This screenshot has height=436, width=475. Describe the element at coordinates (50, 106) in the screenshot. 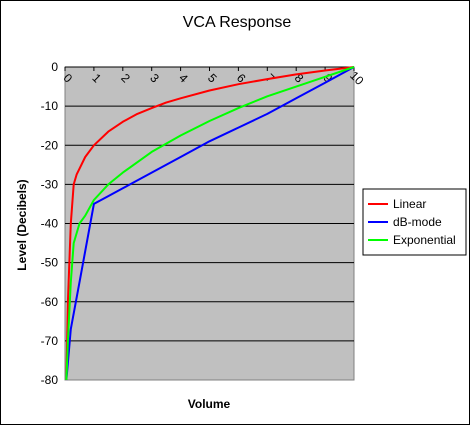

I see `y-tick-label: -10` at that location.